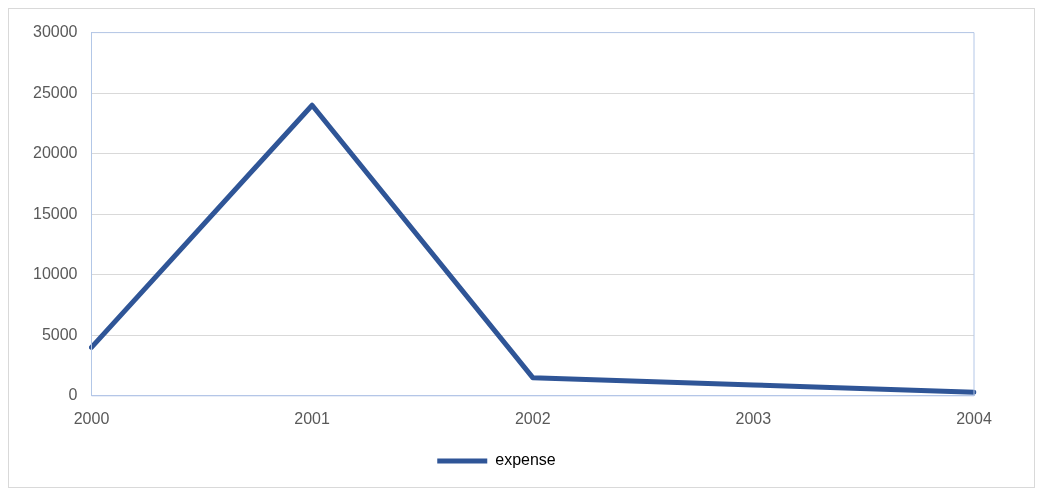 This screenshot has height=496, width=1043. What do you see at coordinates (55, 32) in the screenshot?
I see `y-tick-label: 30000` at bounding box center [55, 32].